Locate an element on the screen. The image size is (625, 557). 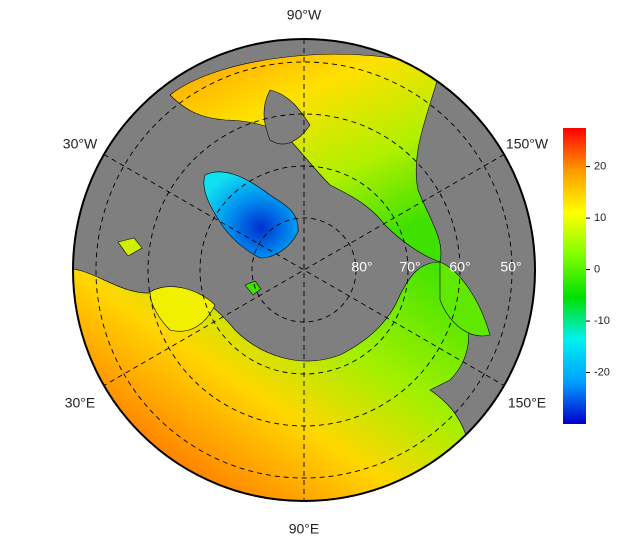
scandinavia is located at coordinates (182, 309).